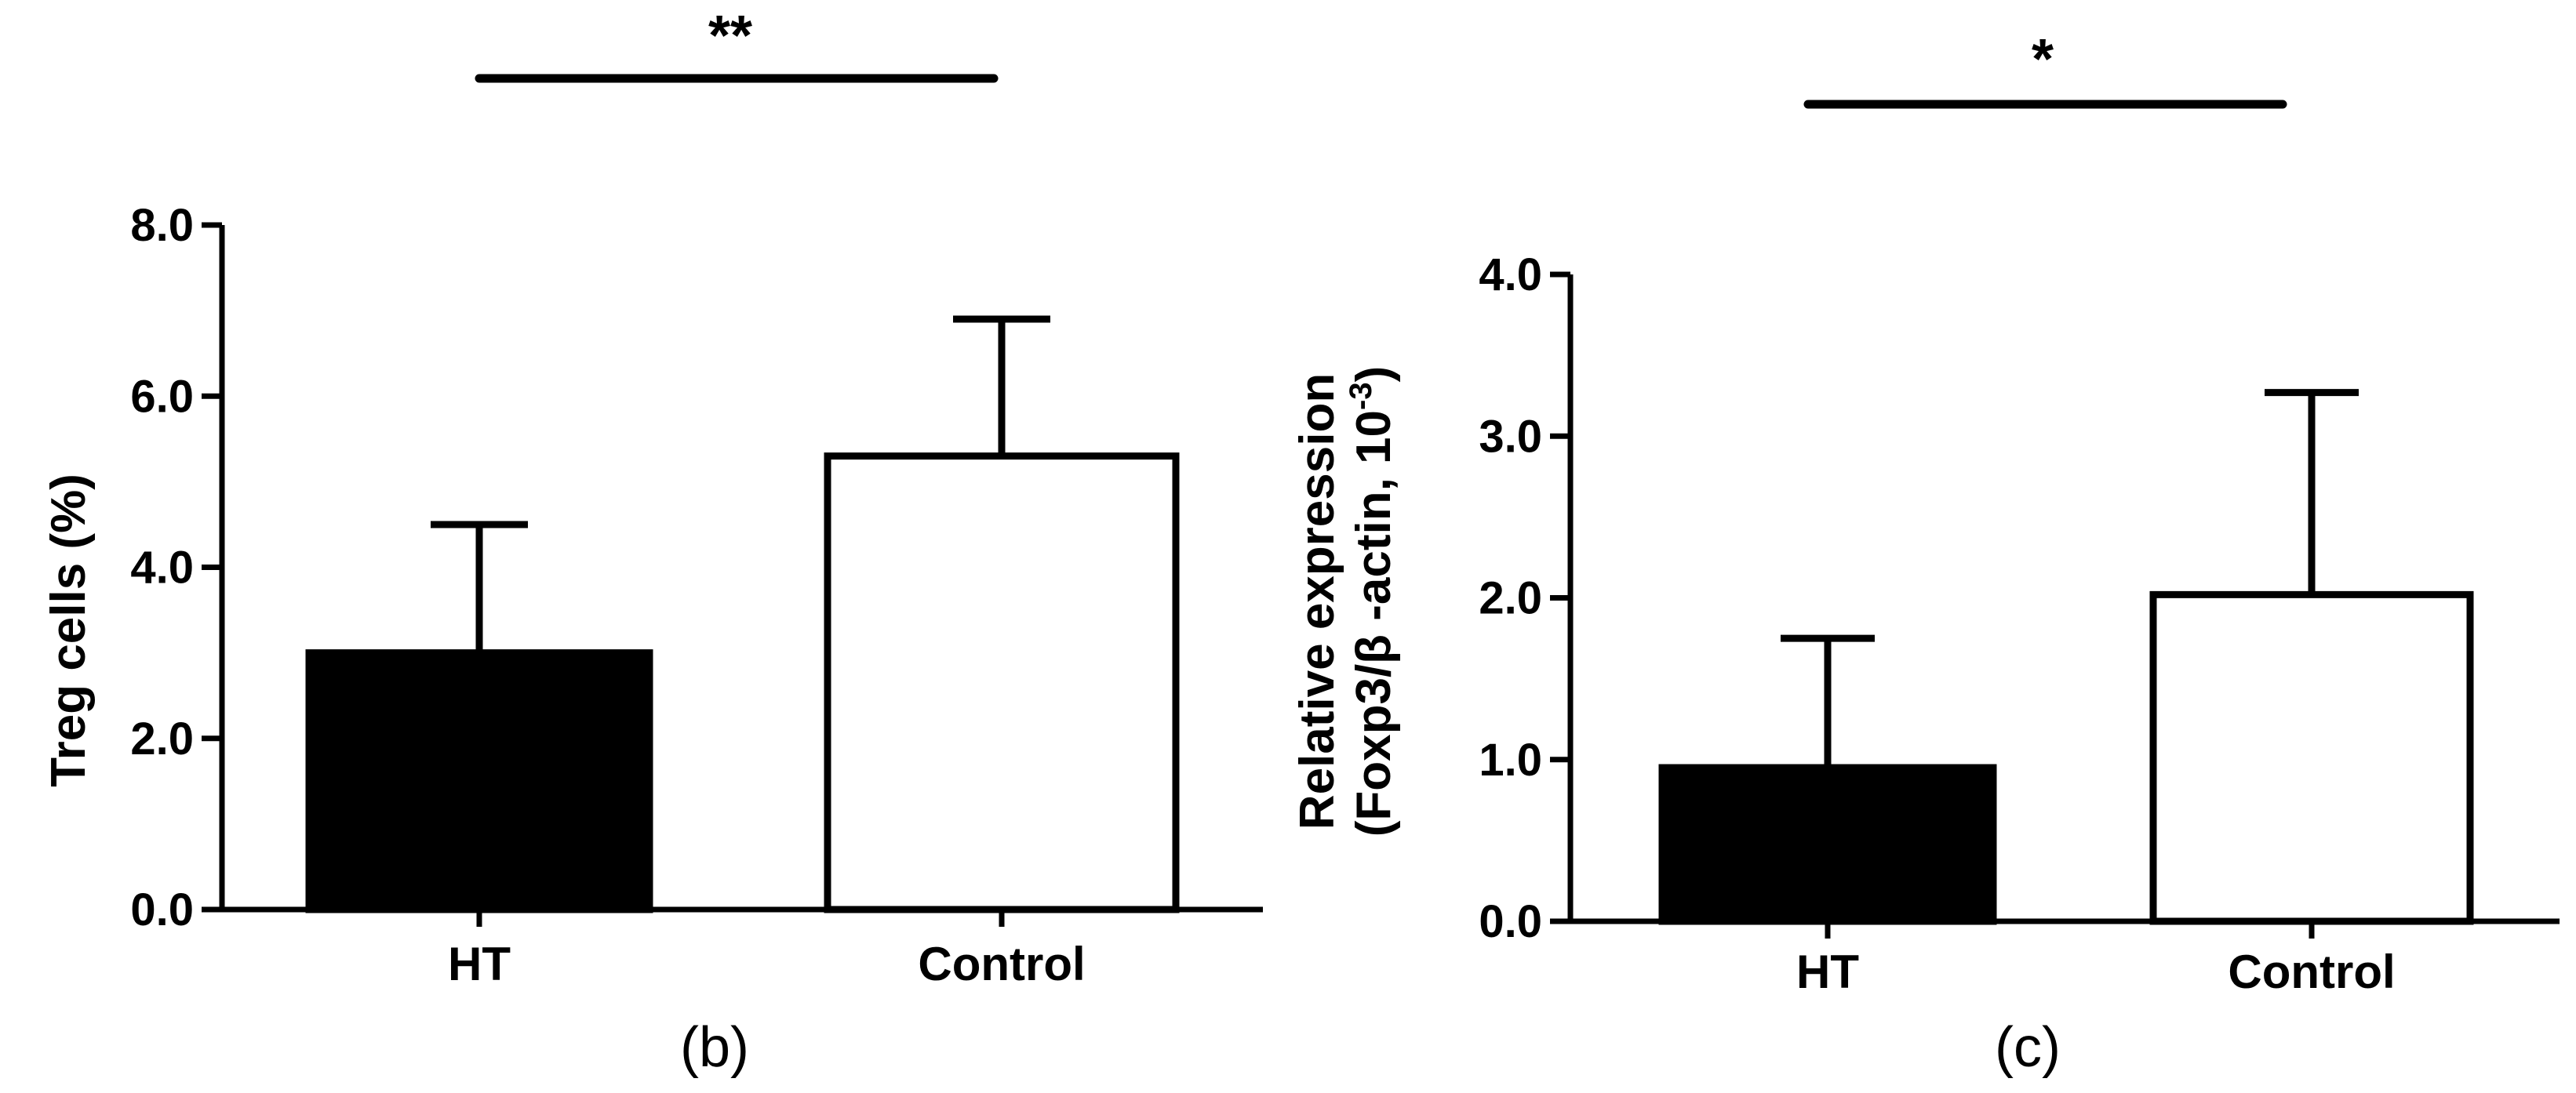  Describe the element at coordinates (714, 1047) in the screenshot. I see `panel-label-b: (b)` at that location.